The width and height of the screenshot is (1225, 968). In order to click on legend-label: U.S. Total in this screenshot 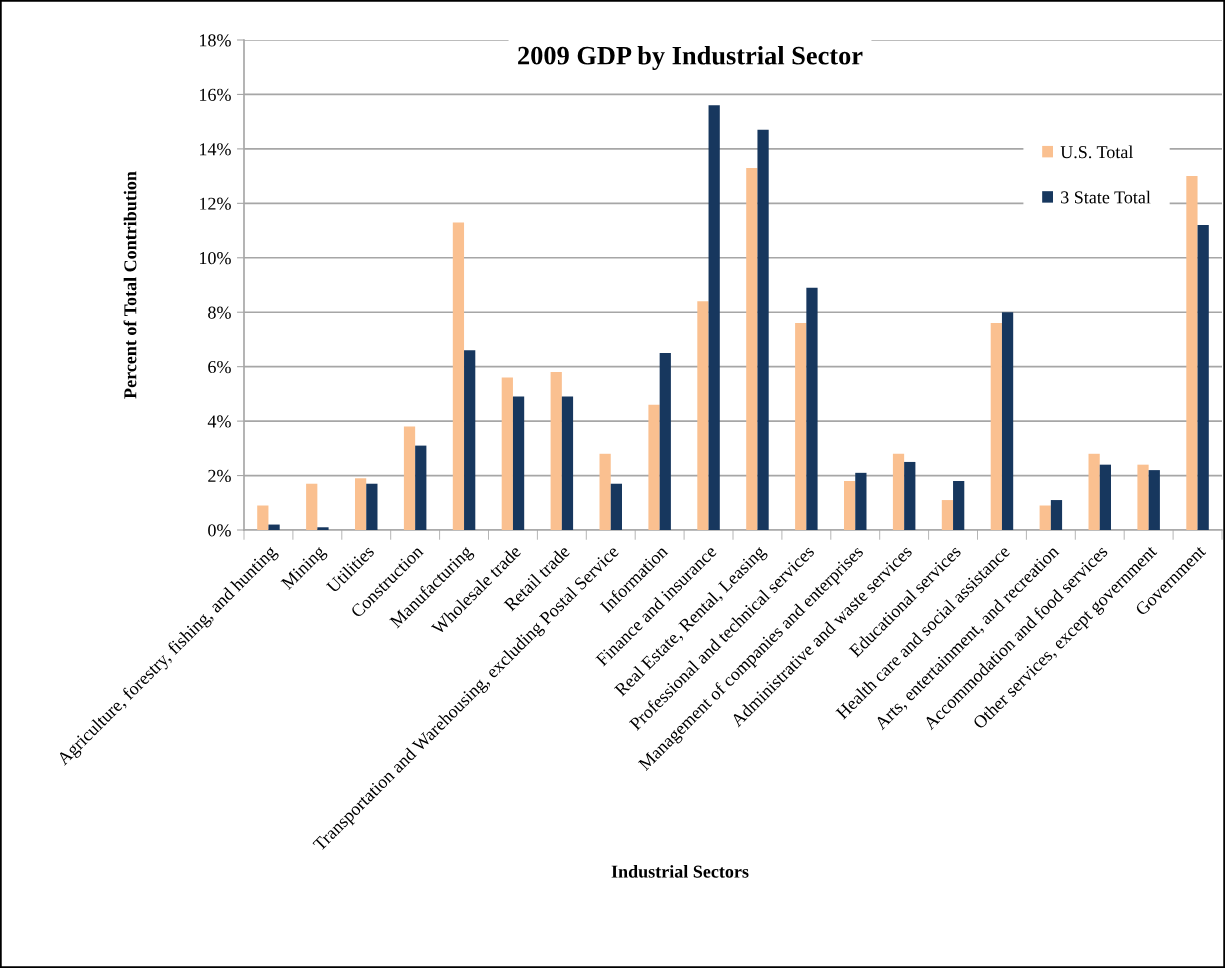, I will do `click(1097, 152)`.